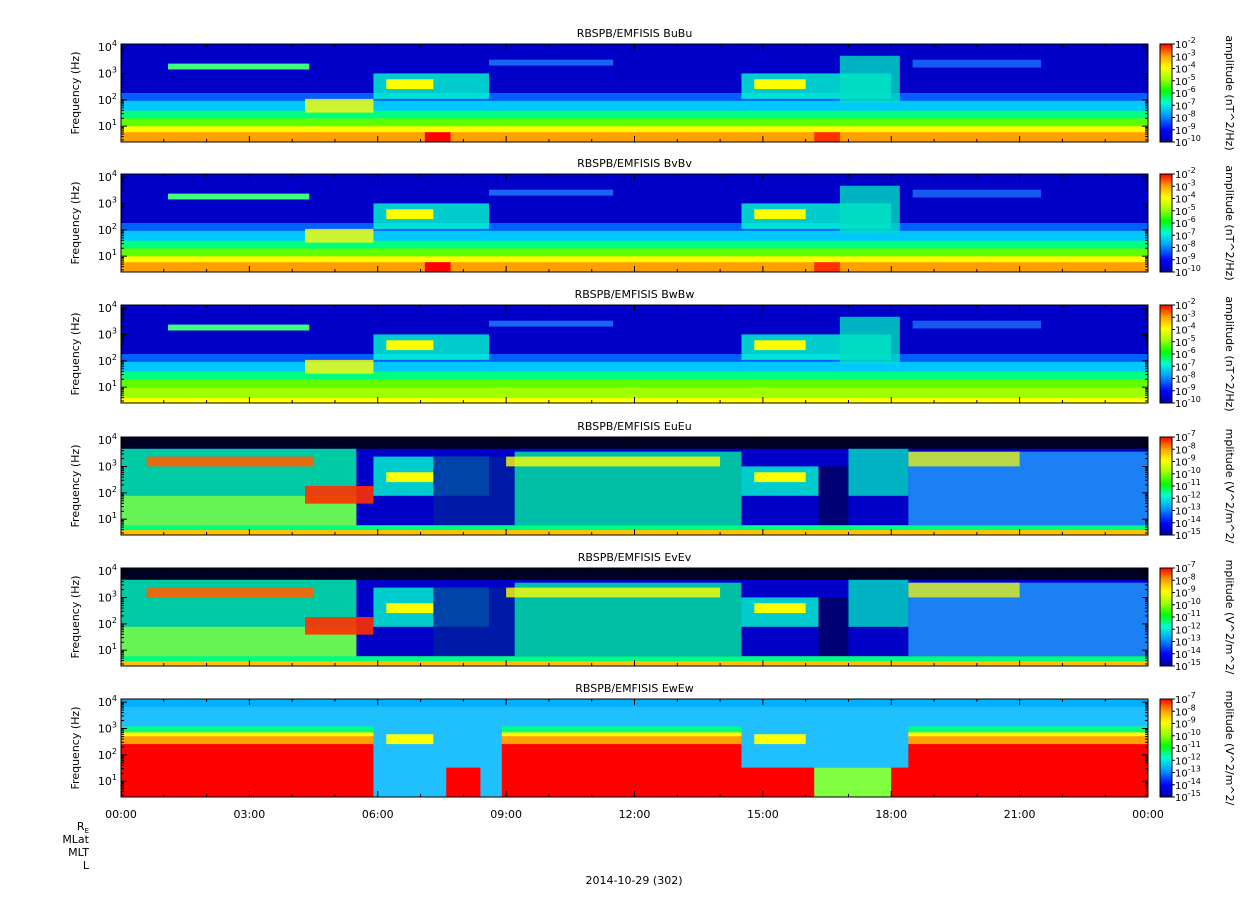 Image resolution: width=1248 pixels, height=899 pixels. What do you see at coordinates (891, 814) in the screenshot?
I see `x-tick-label: 18:00` at bounding box center [891, 814].